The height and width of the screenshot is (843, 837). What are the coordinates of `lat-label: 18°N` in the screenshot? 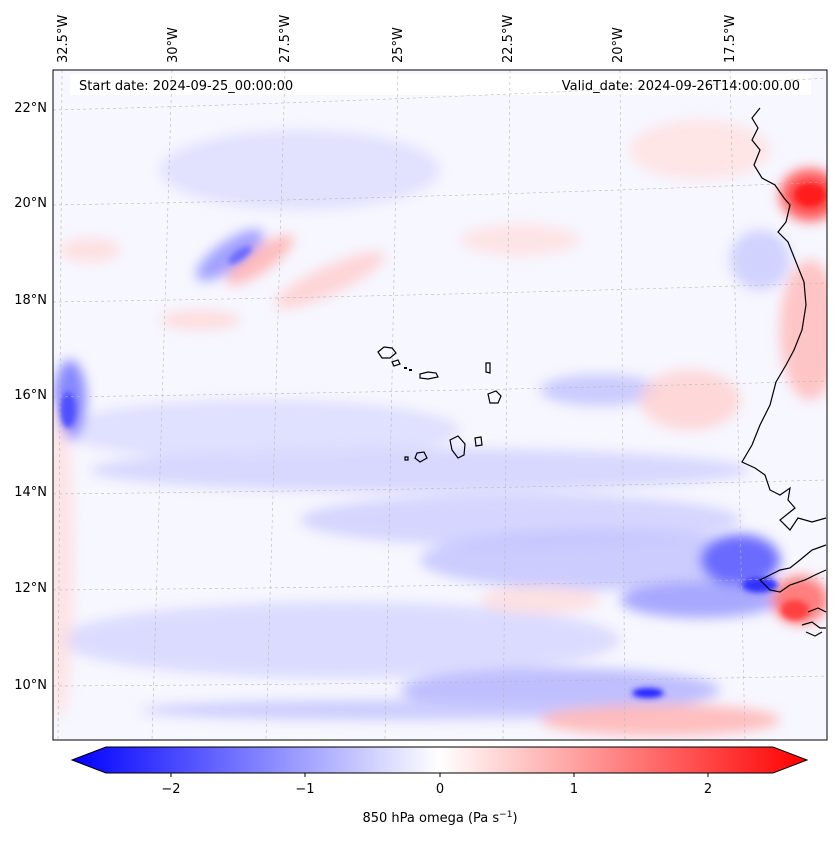 It's located at (30, 300).